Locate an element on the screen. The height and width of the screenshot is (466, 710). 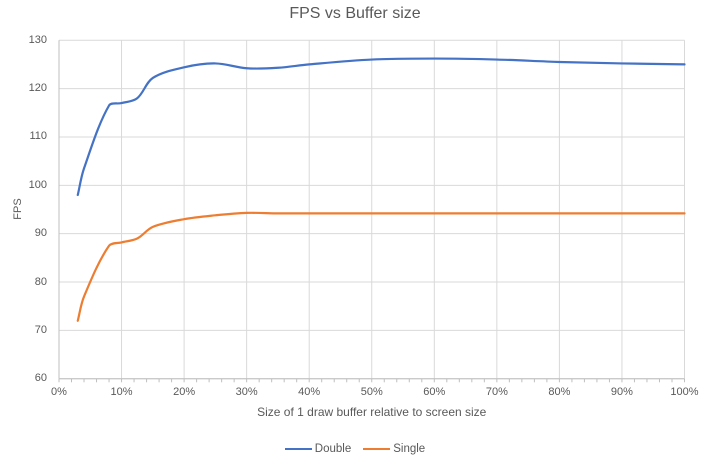
x-tick-label: 10% is located at coordinates (121, 392).